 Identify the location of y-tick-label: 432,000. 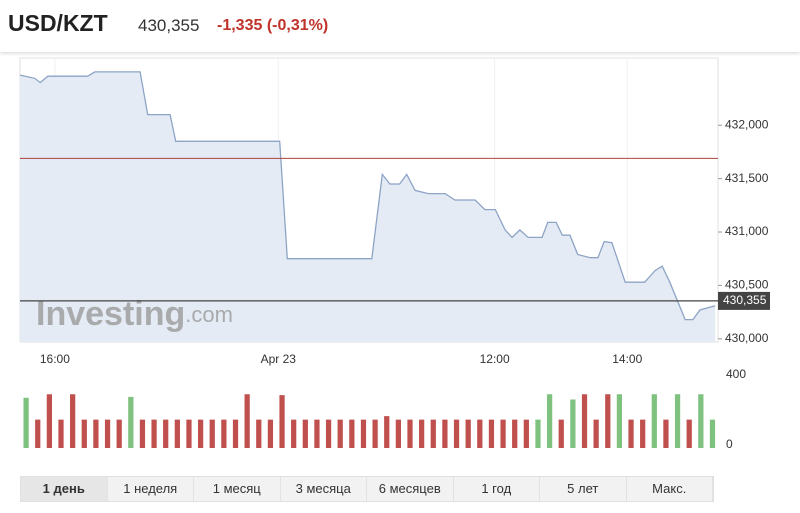
(747, 124).